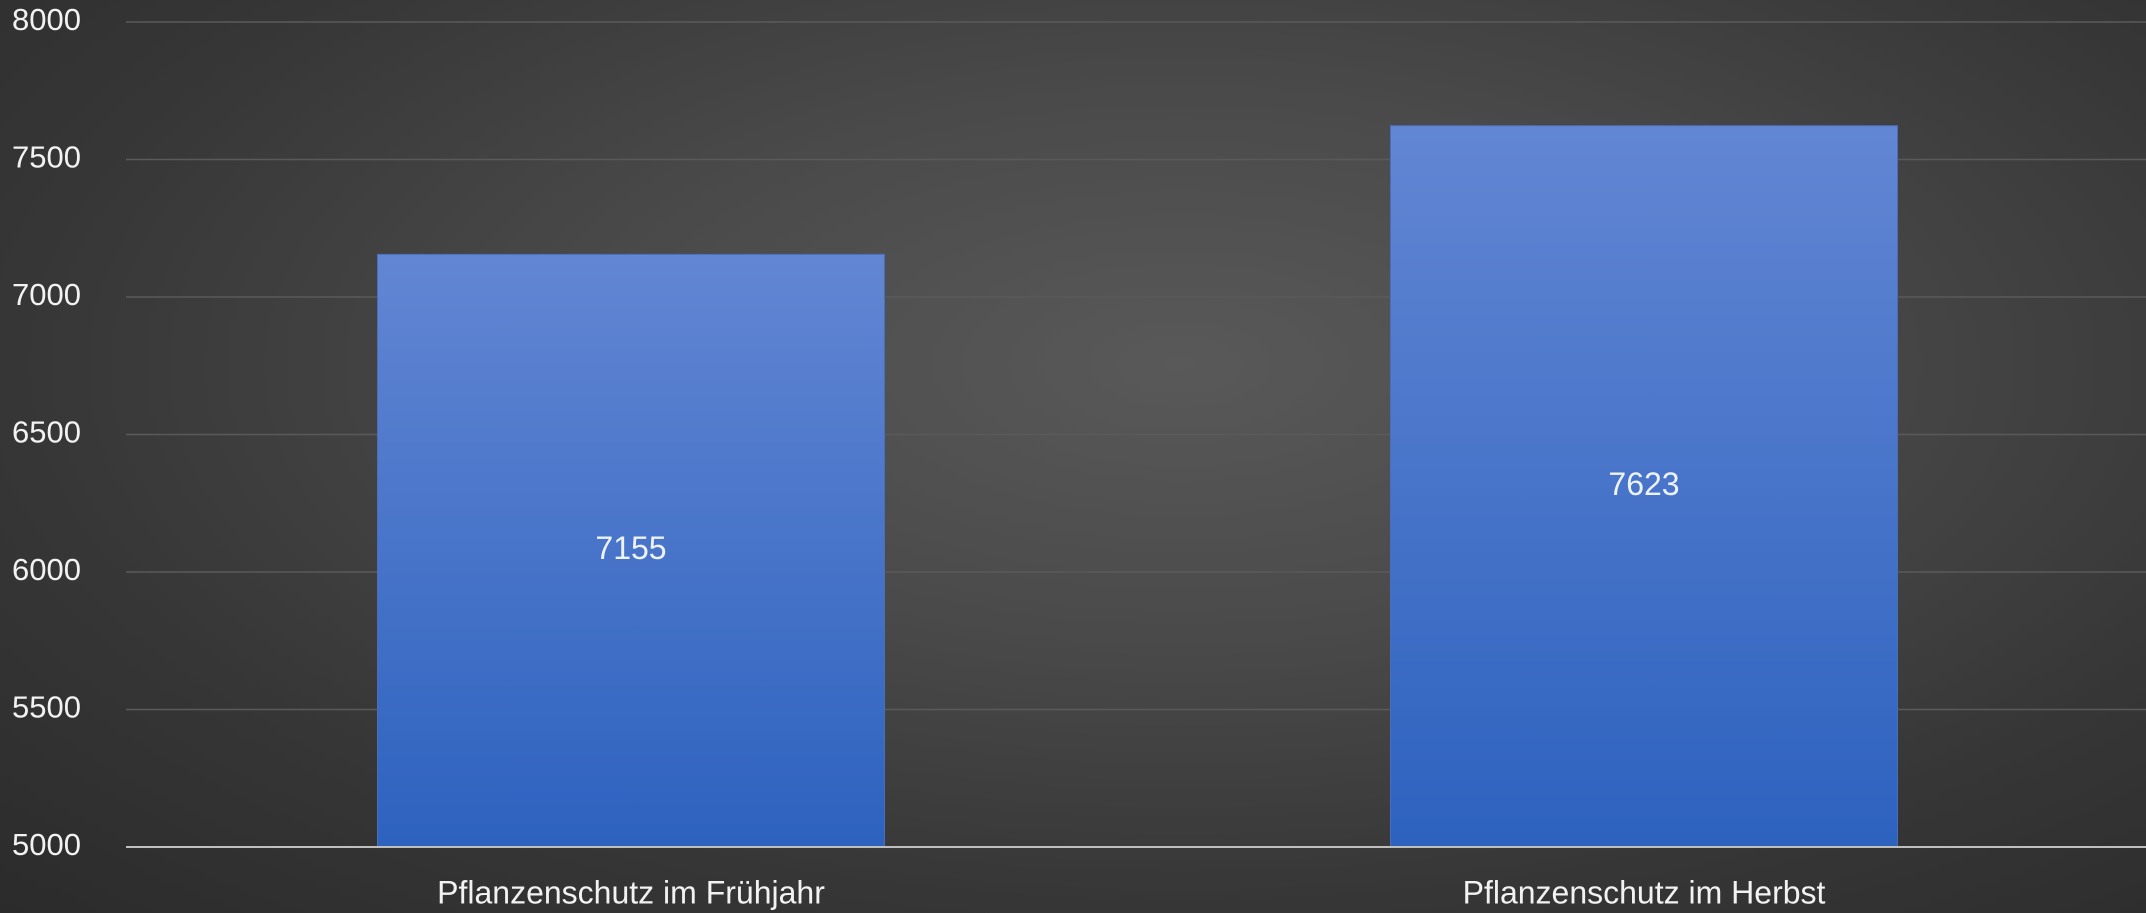 The image size is (2146, 913). I want to click on data-label: 7623, so click(1643, 484).